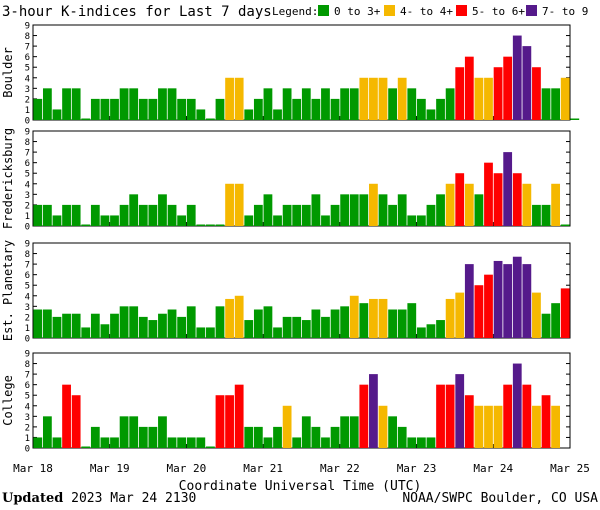  What do you see at coordinates (33, 498) in the screenshot?
I see `updated-label: Updated` at bounding box center [33, 498].